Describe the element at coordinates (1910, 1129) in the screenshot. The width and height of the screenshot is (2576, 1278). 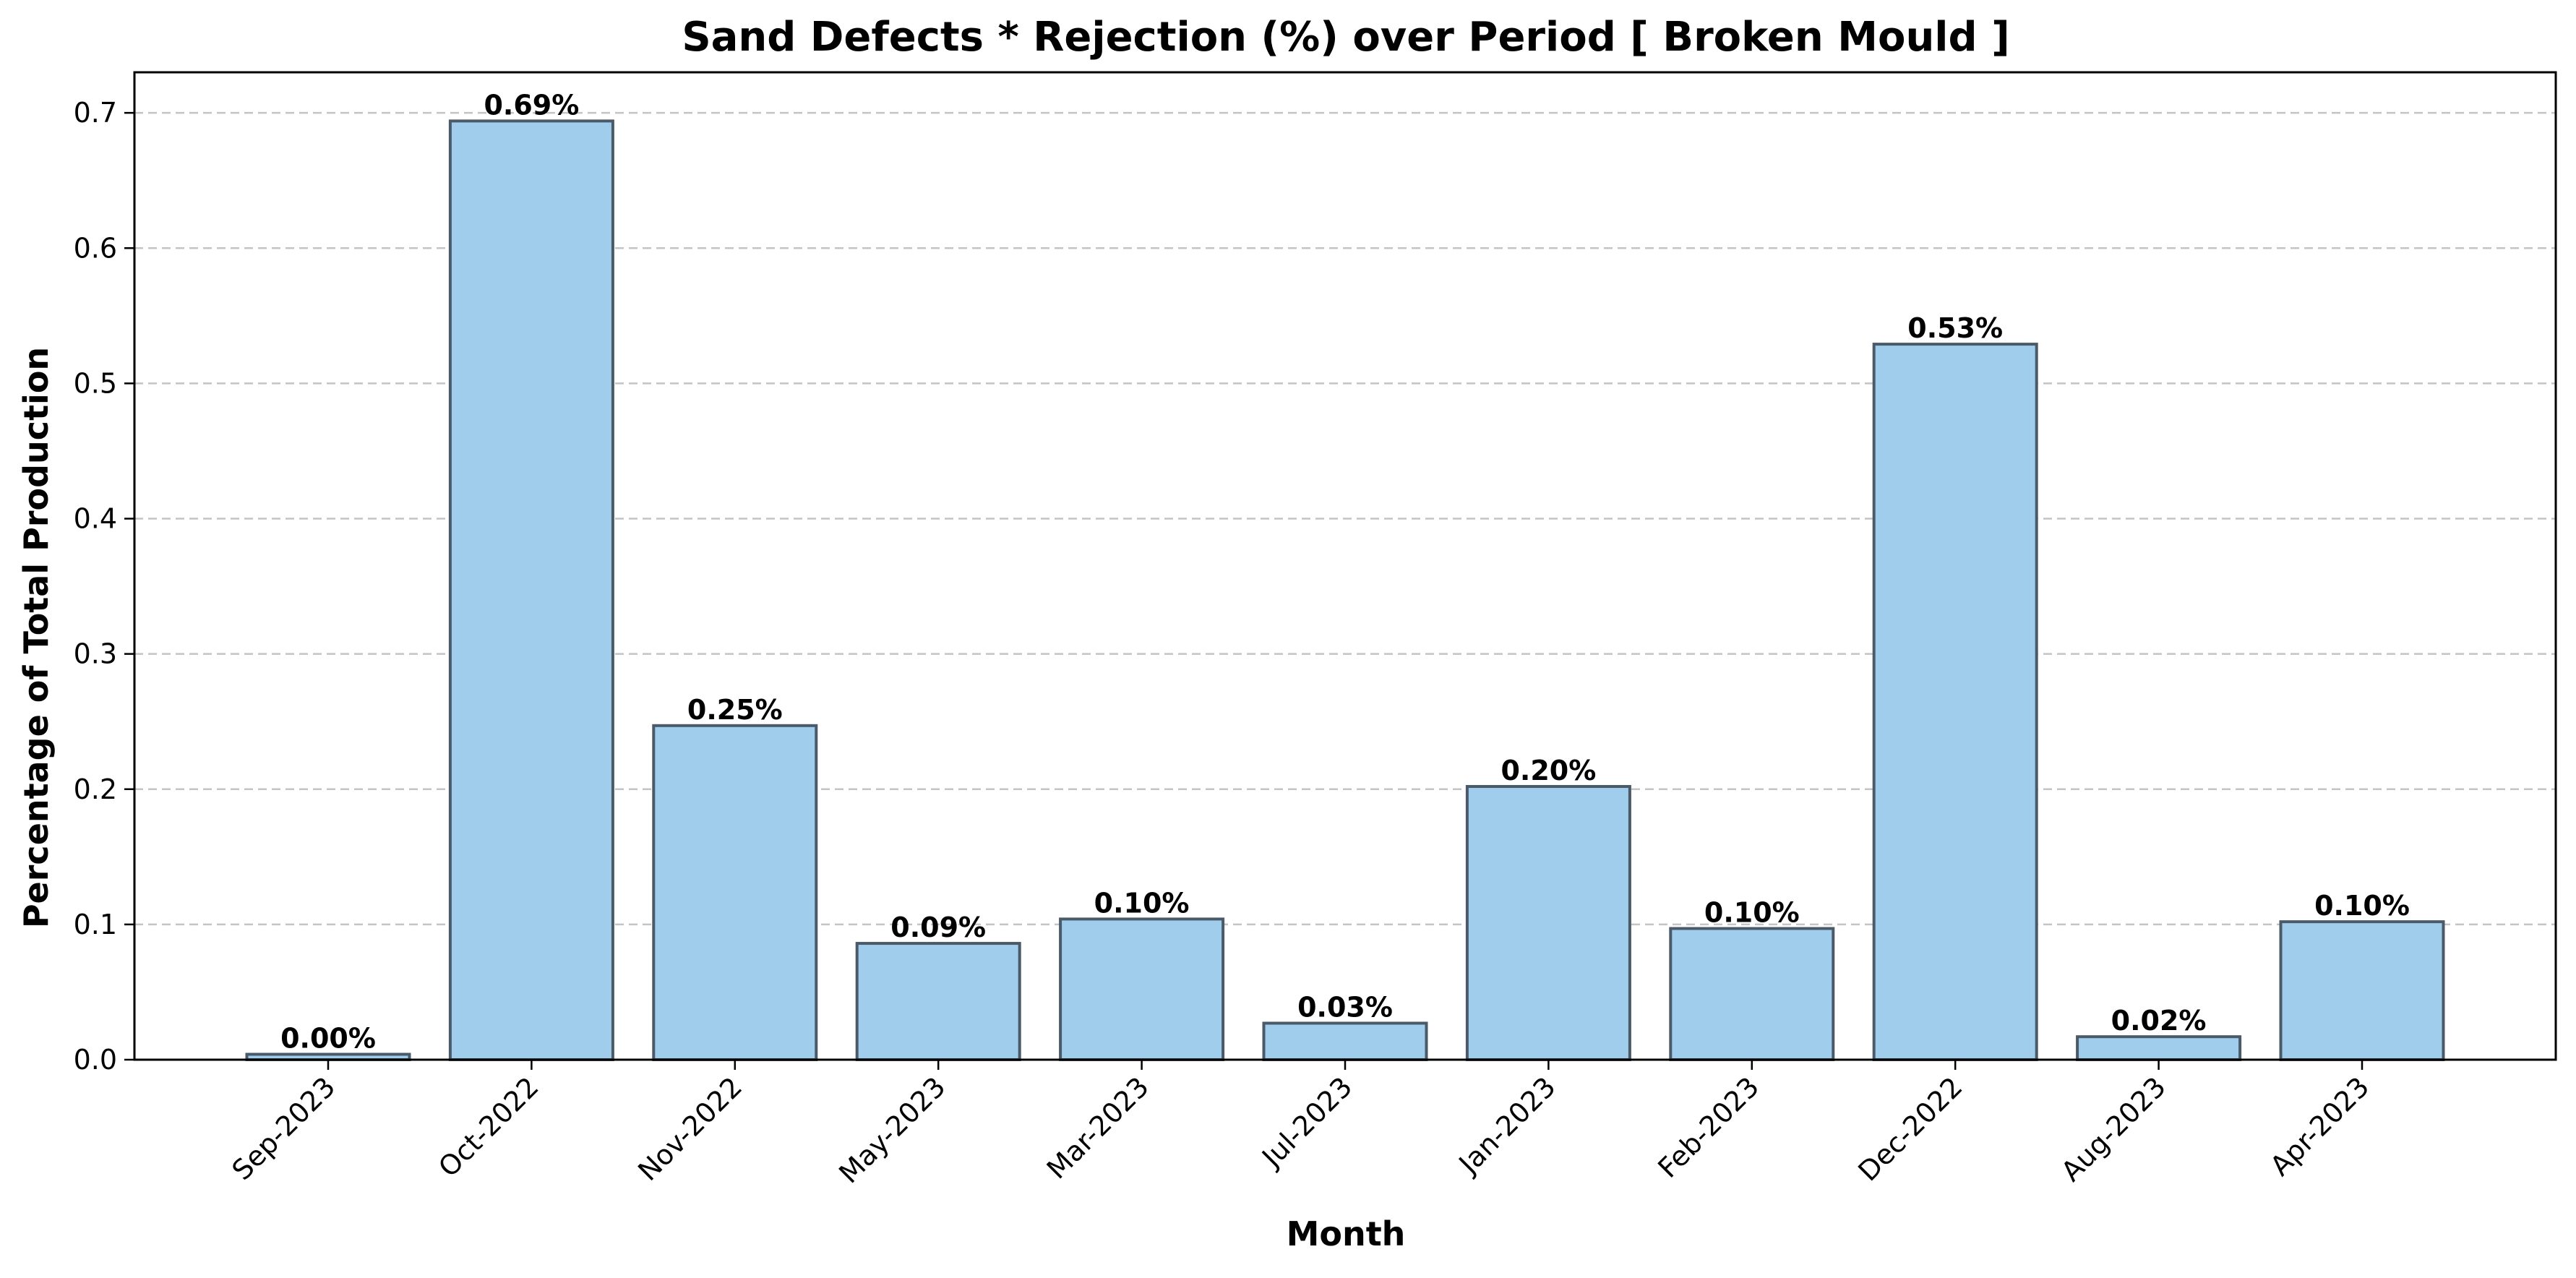
I see `x-tick-label: Dec-2022` at that location.